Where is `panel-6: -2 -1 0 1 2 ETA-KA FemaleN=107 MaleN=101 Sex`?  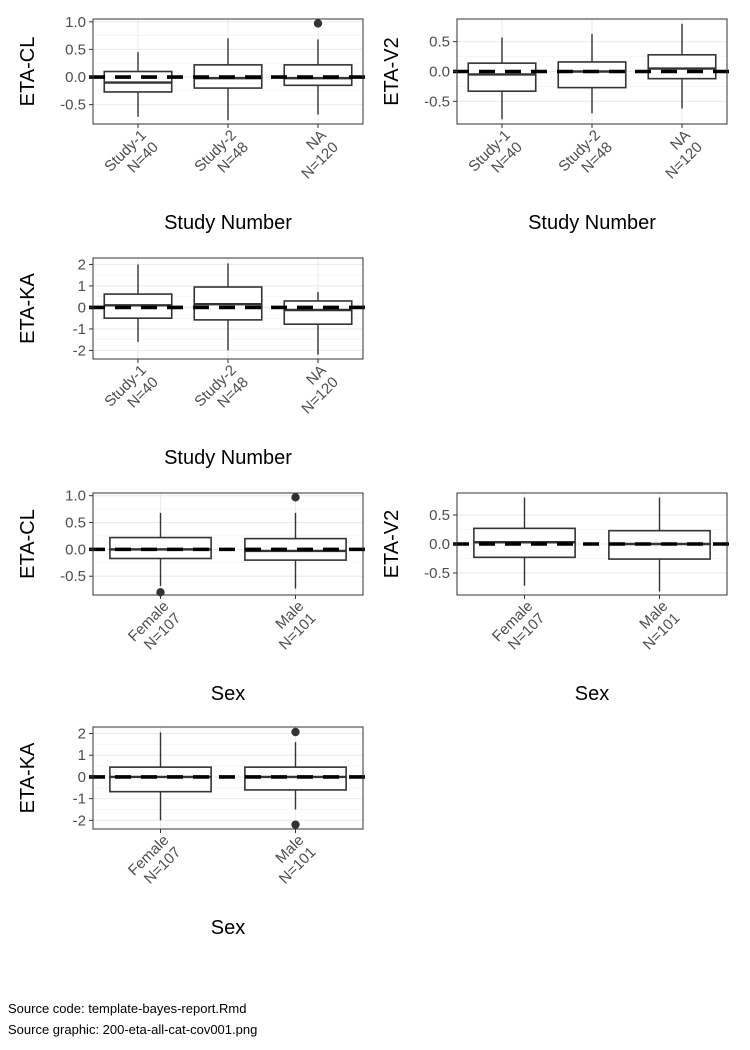 panel-6: -2 -1 0 1 2 ETA-KA FemaleN=107 MaleN=101 Sex is located at coordinates (192, 832).